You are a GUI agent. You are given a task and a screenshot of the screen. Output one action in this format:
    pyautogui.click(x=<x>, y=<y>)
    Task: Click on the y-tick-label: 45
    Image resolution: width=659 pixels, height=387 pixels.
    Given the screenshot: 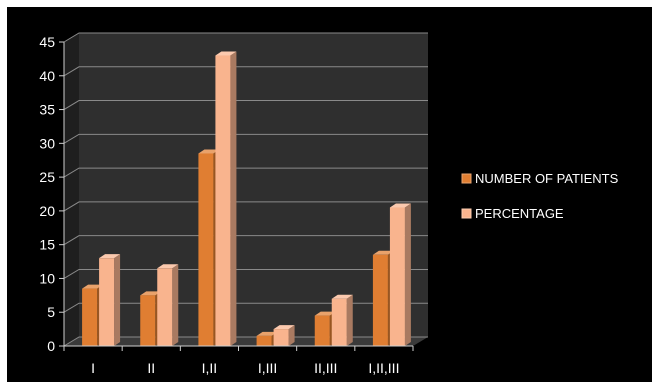 What is the action you would take?
    pyautogui.click(x=47, y=42)
    